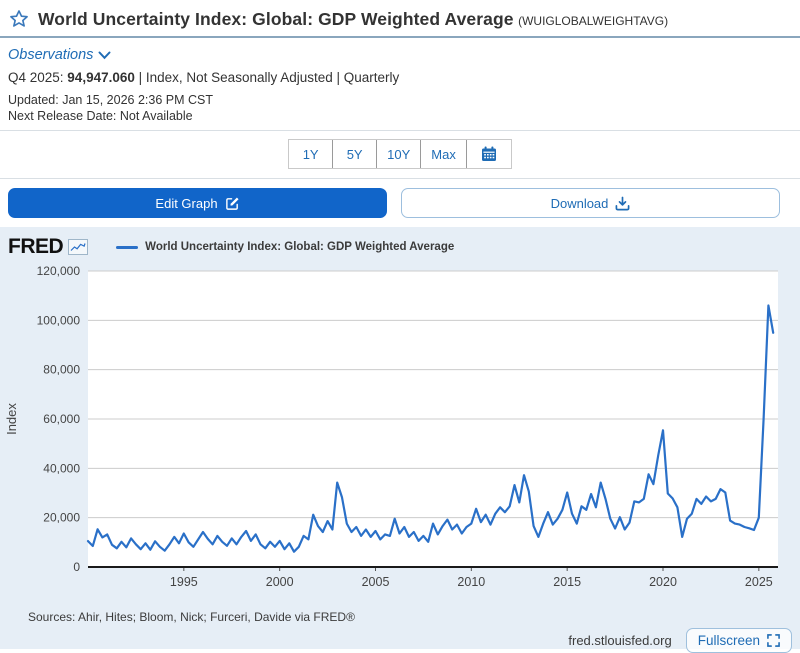 Image resolution: width=800 pixels, height=653 pixels. I want to click on calendar-icon, so click(488, 154).